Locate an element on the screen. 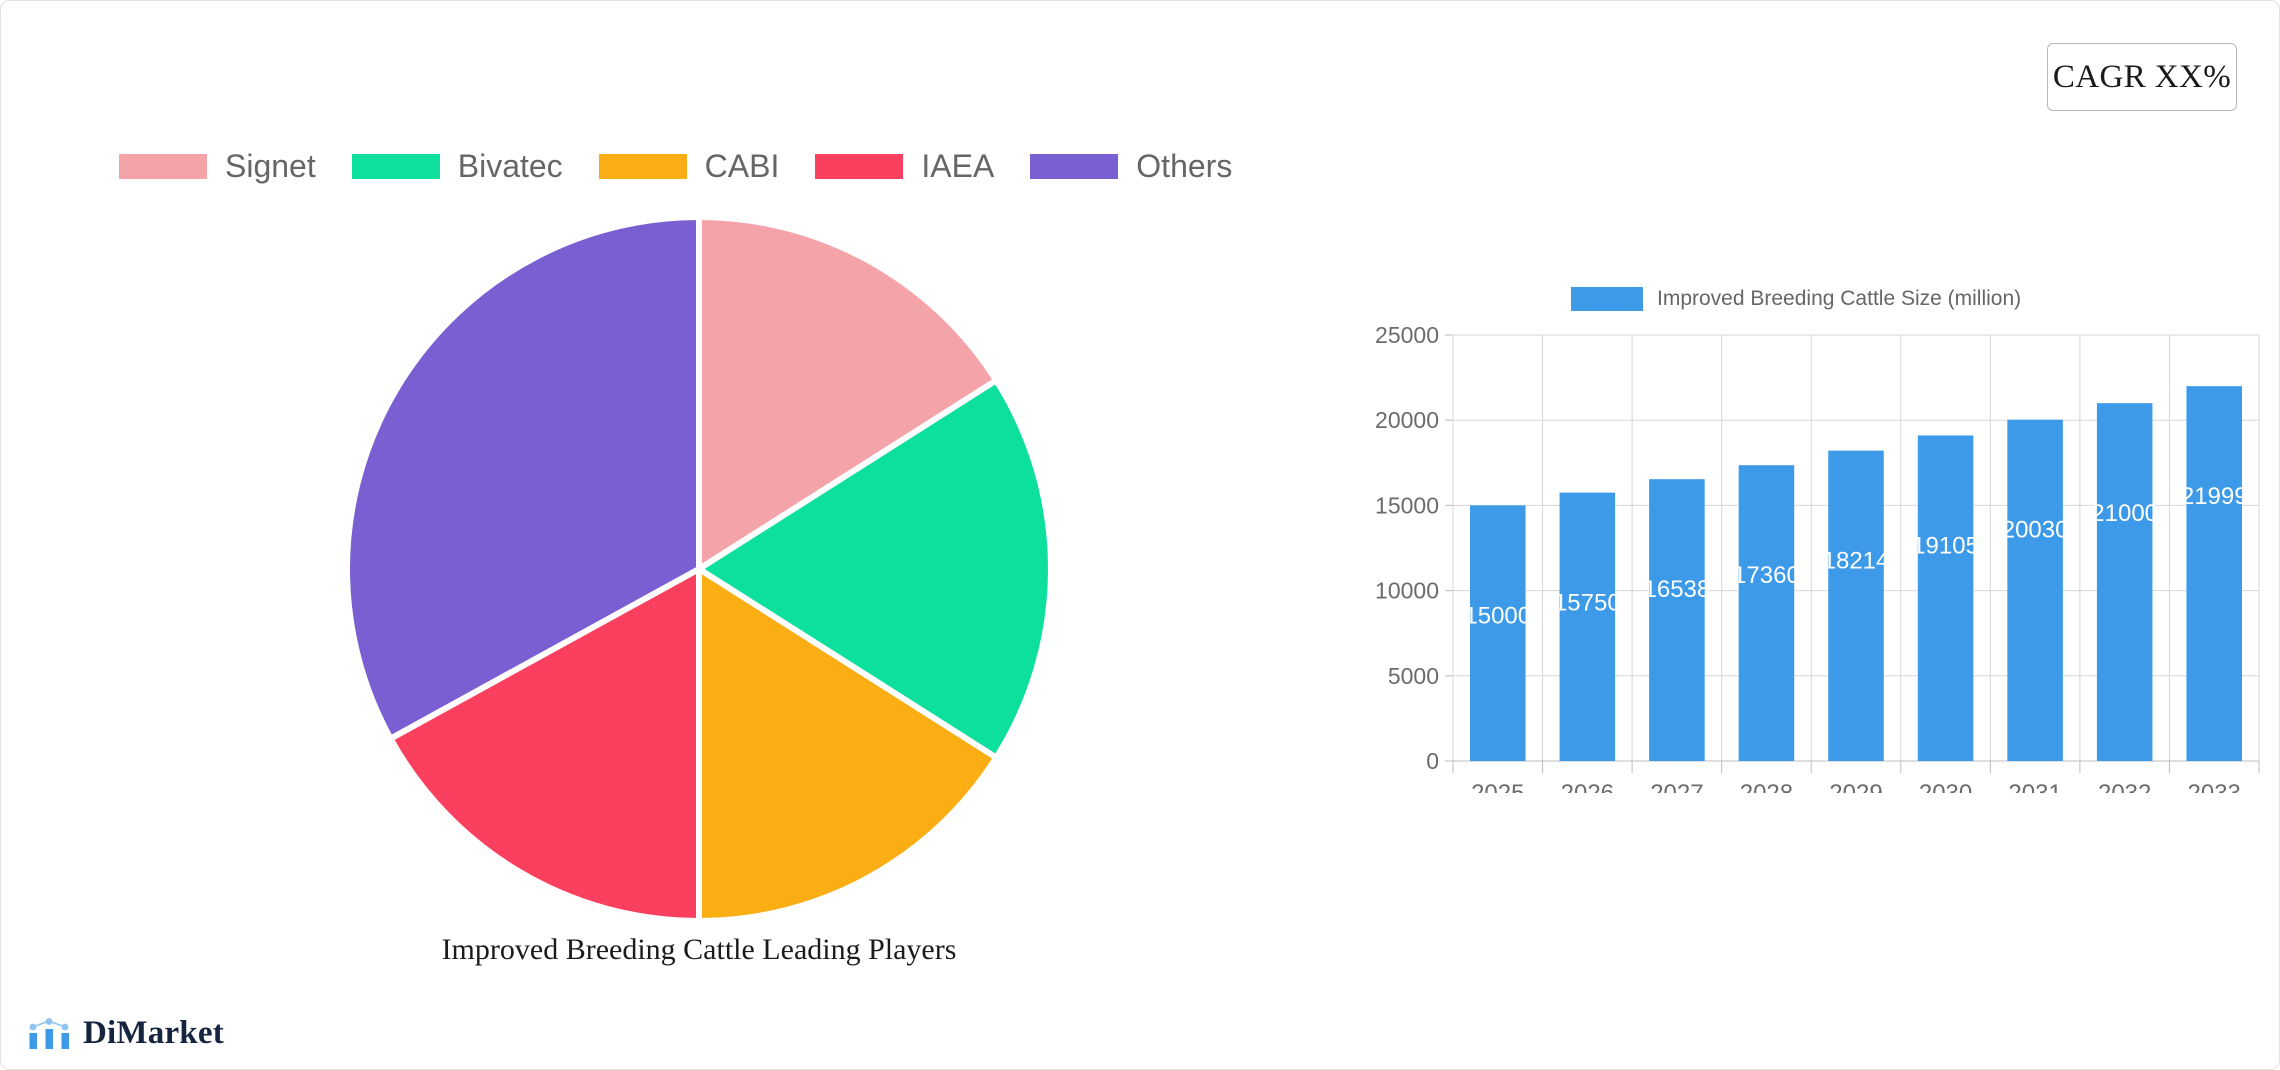 The image size is (2280, 1070). cagr-badge: CAGR XX% is located at coordinates (2142, 77).